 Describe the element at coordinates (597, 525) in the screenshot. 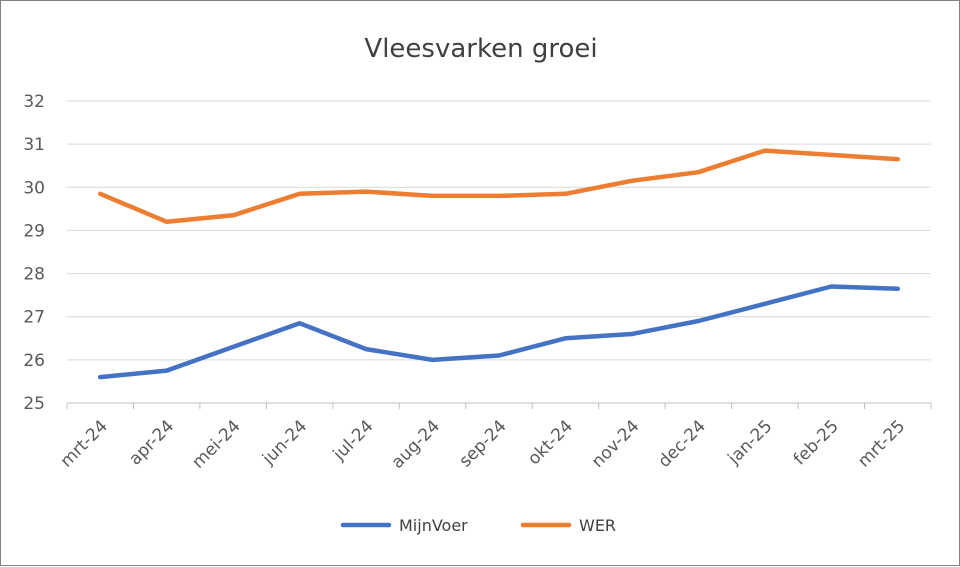

I see `legend-label: WER` at that location.